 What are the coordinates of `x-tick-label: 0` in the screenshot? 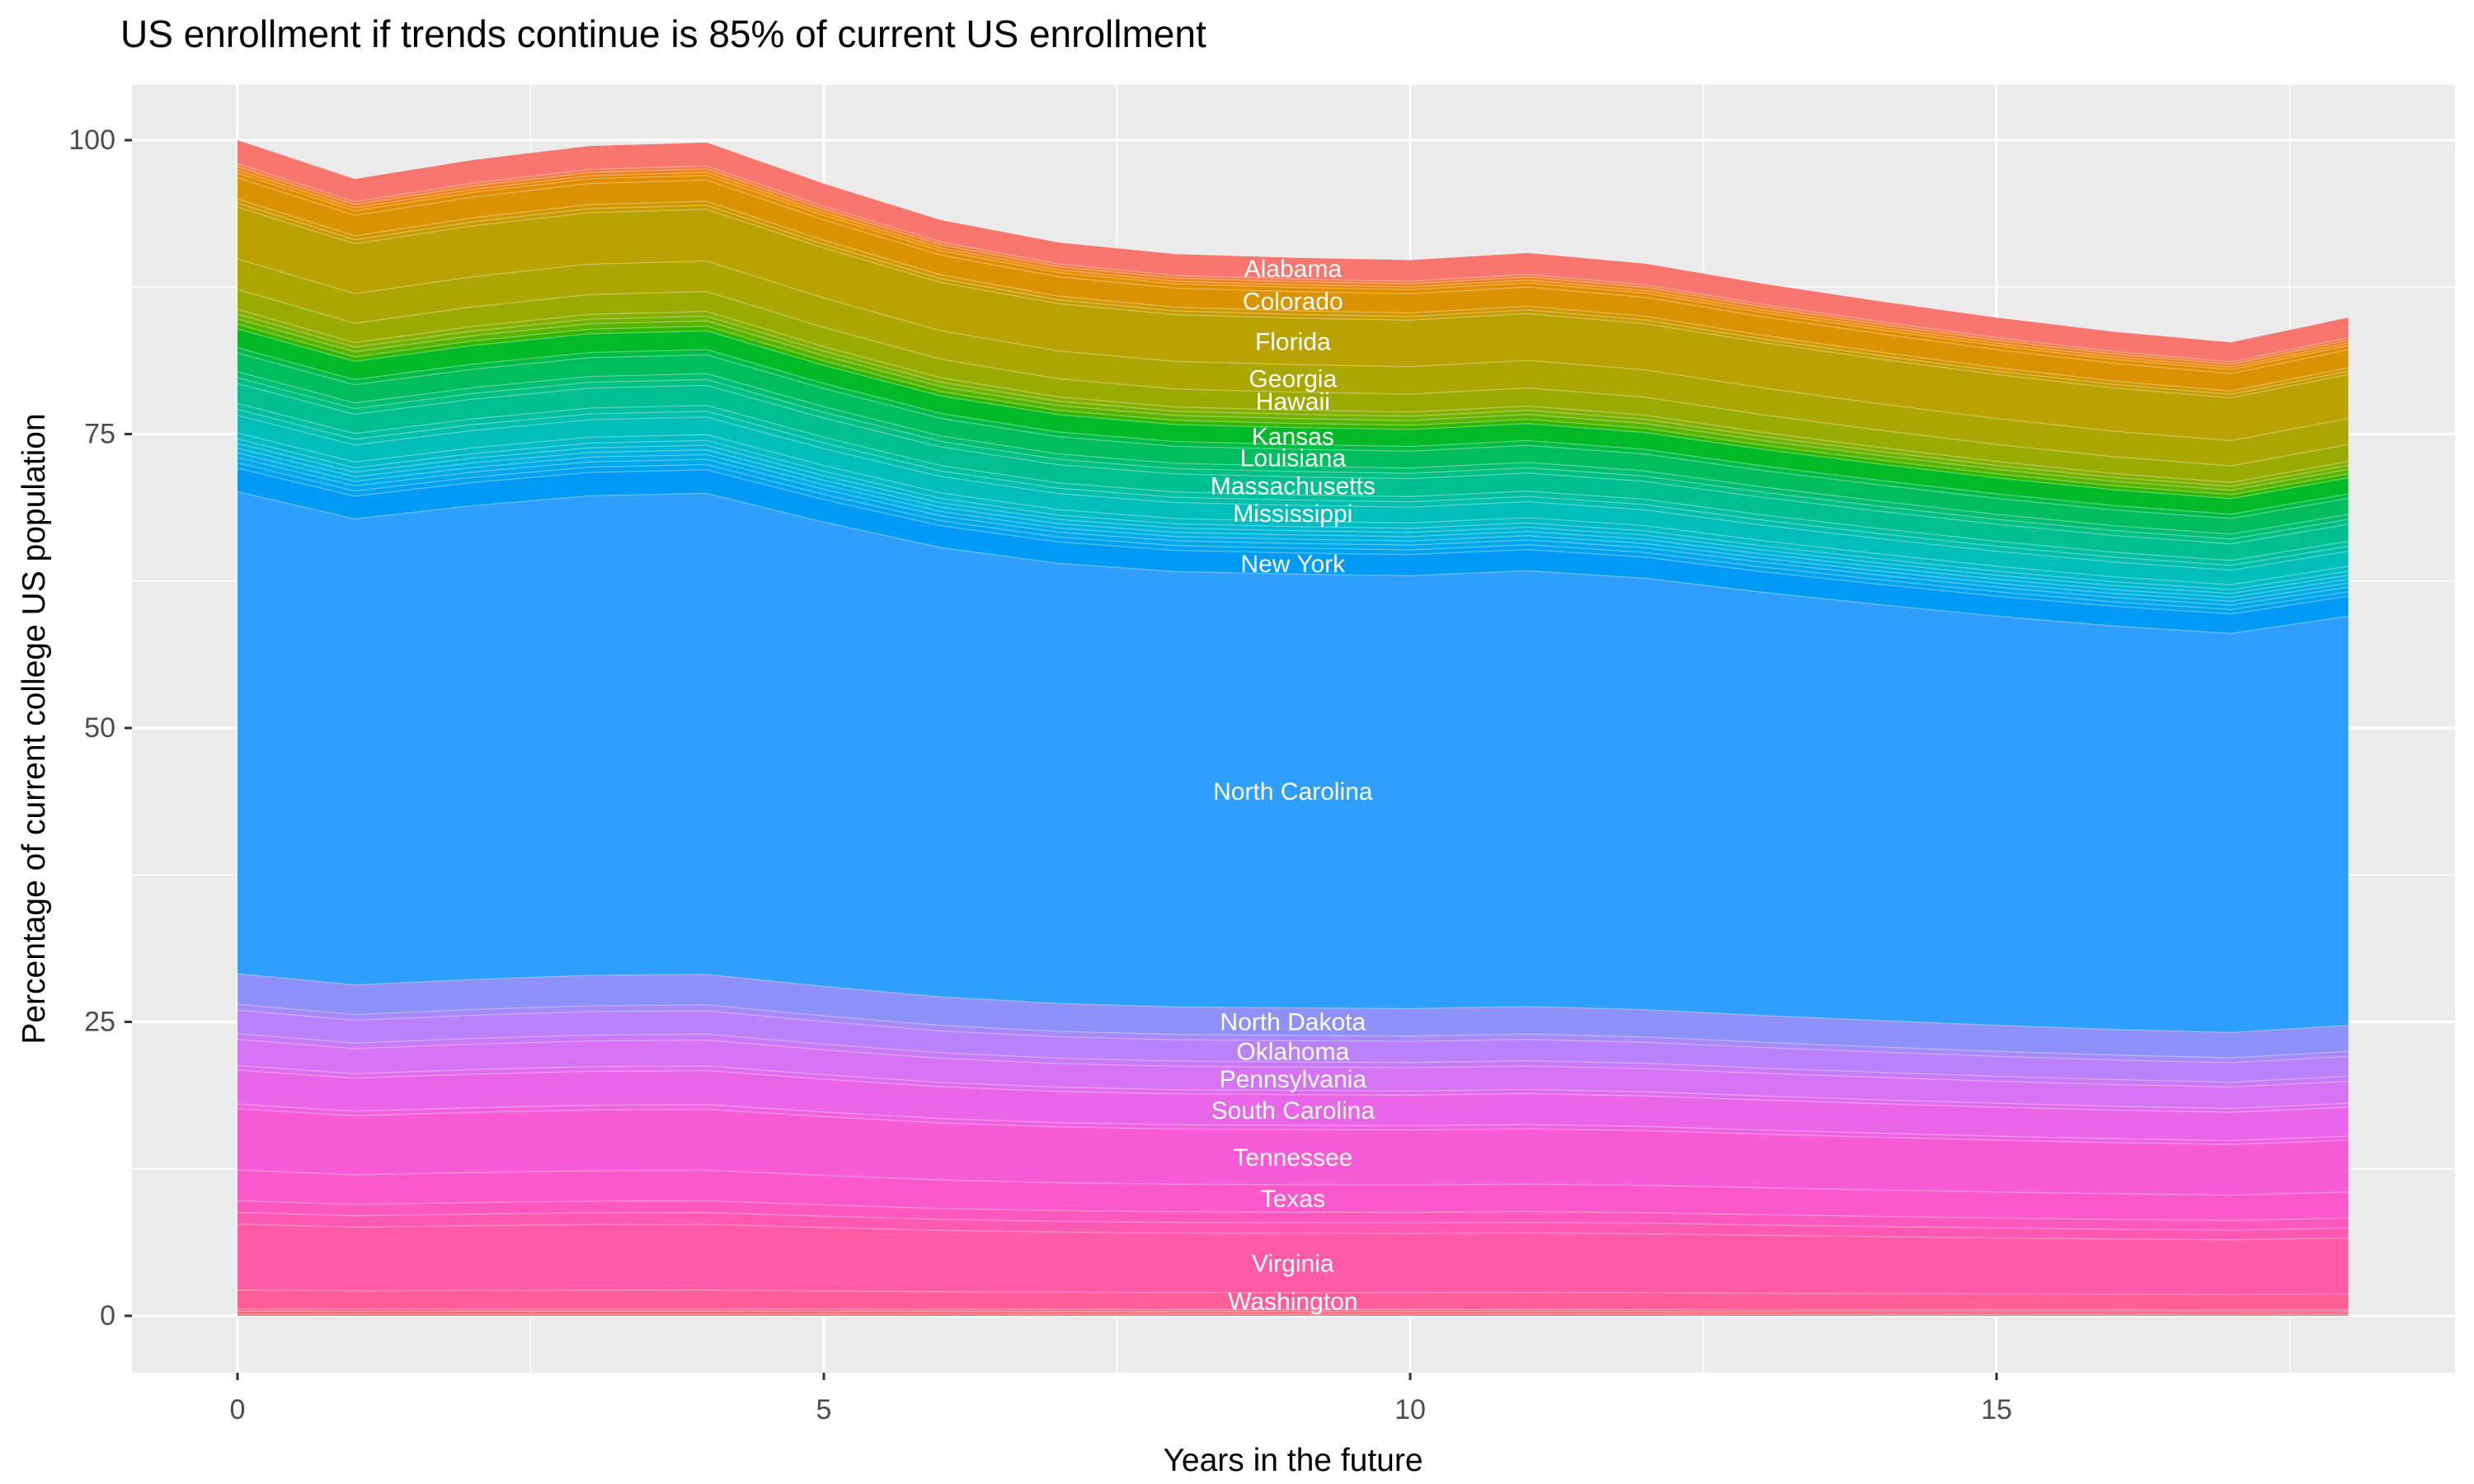 It's located at (238, 1409).